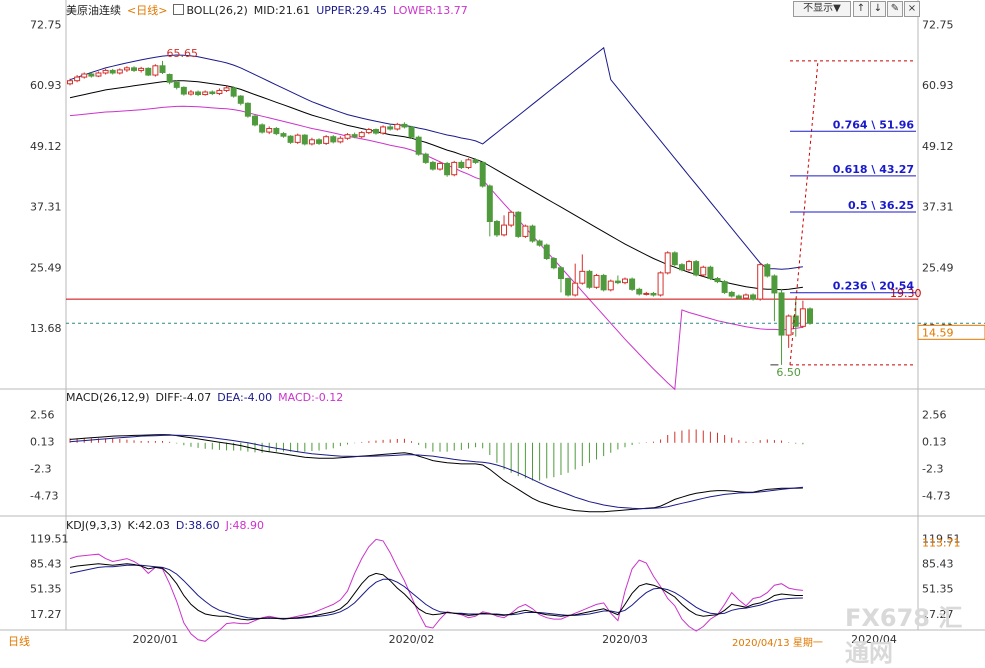 Image resolution: width=985 pixels, height=668 pixels. Describe the element at coordinates (912, 9) in the screenshot. I see `close-button: ×` at that location.